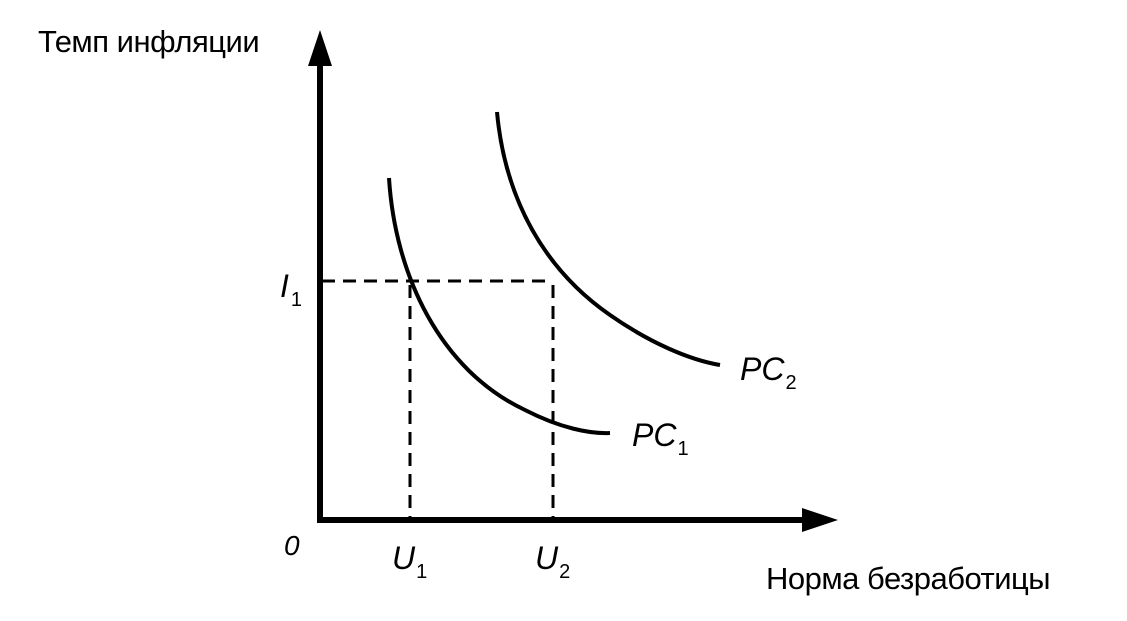  Describe the element at coordinates (421, 572) in the screenshot. I see `u1-label-sub: 1` at that location.